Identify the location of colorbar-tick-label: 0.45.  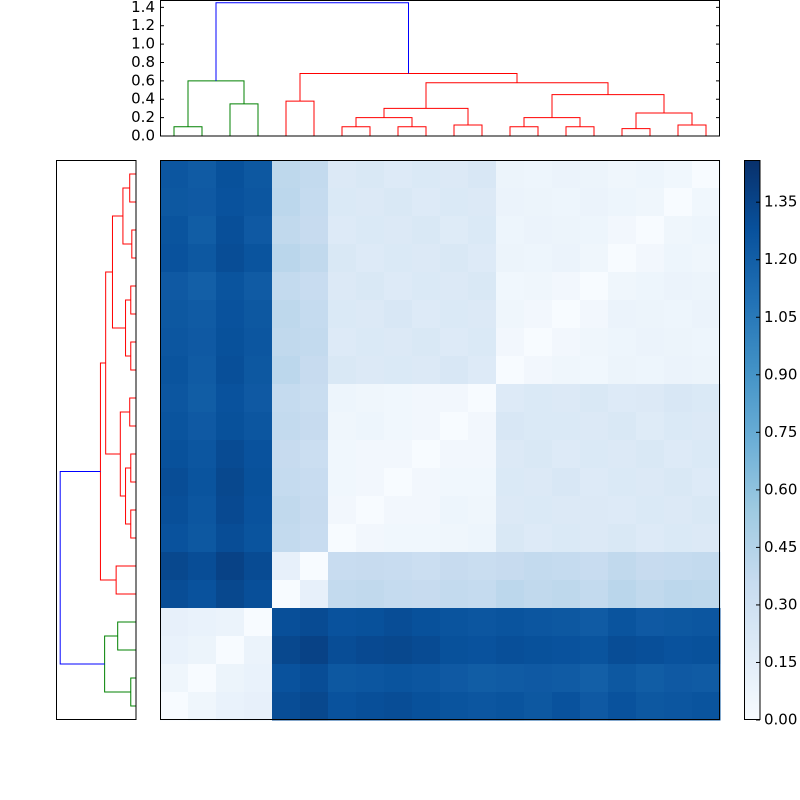
(780, 547).